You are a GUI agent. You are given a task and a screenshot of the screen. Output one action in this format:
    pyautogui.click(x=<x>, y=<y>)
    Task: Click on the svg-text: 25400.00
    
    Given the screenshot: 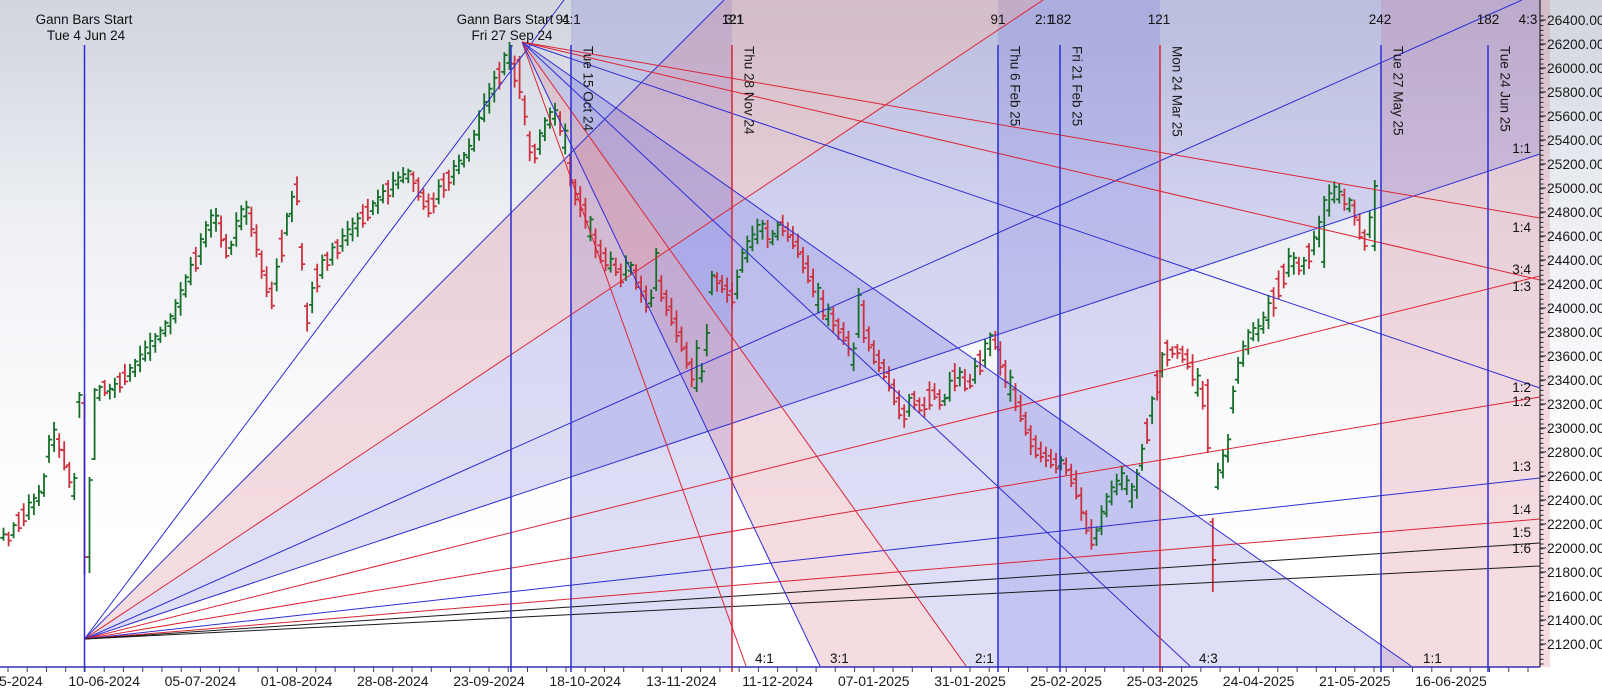 What is the action you would take?
    pyautogui.click(x=1574, y=140)
    